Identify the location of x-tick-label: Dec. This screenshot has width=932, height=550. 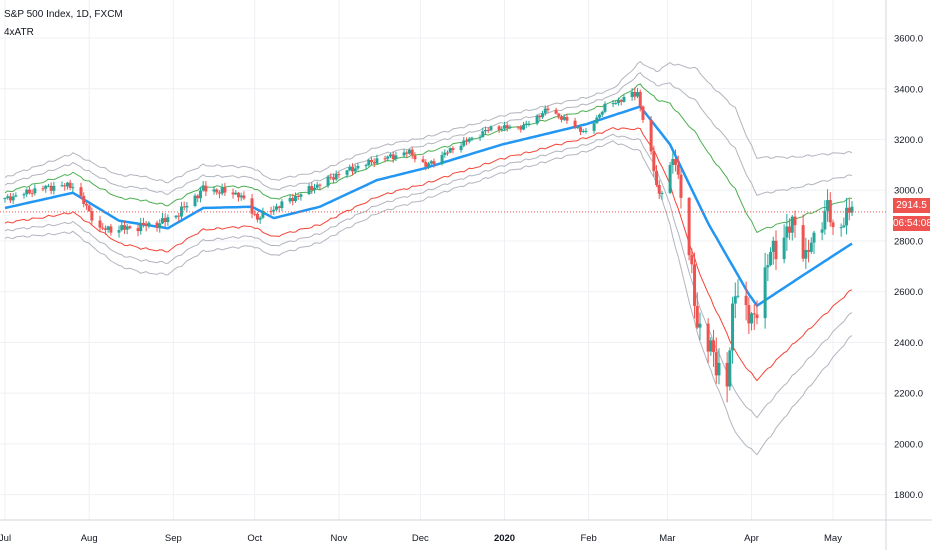
(420, 538).